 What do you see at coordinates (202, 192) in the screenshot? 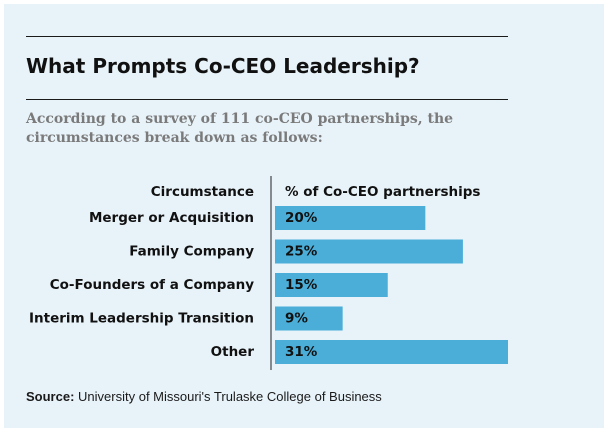
I see `category-header: Circumstance` at bounding box center [202, 192].